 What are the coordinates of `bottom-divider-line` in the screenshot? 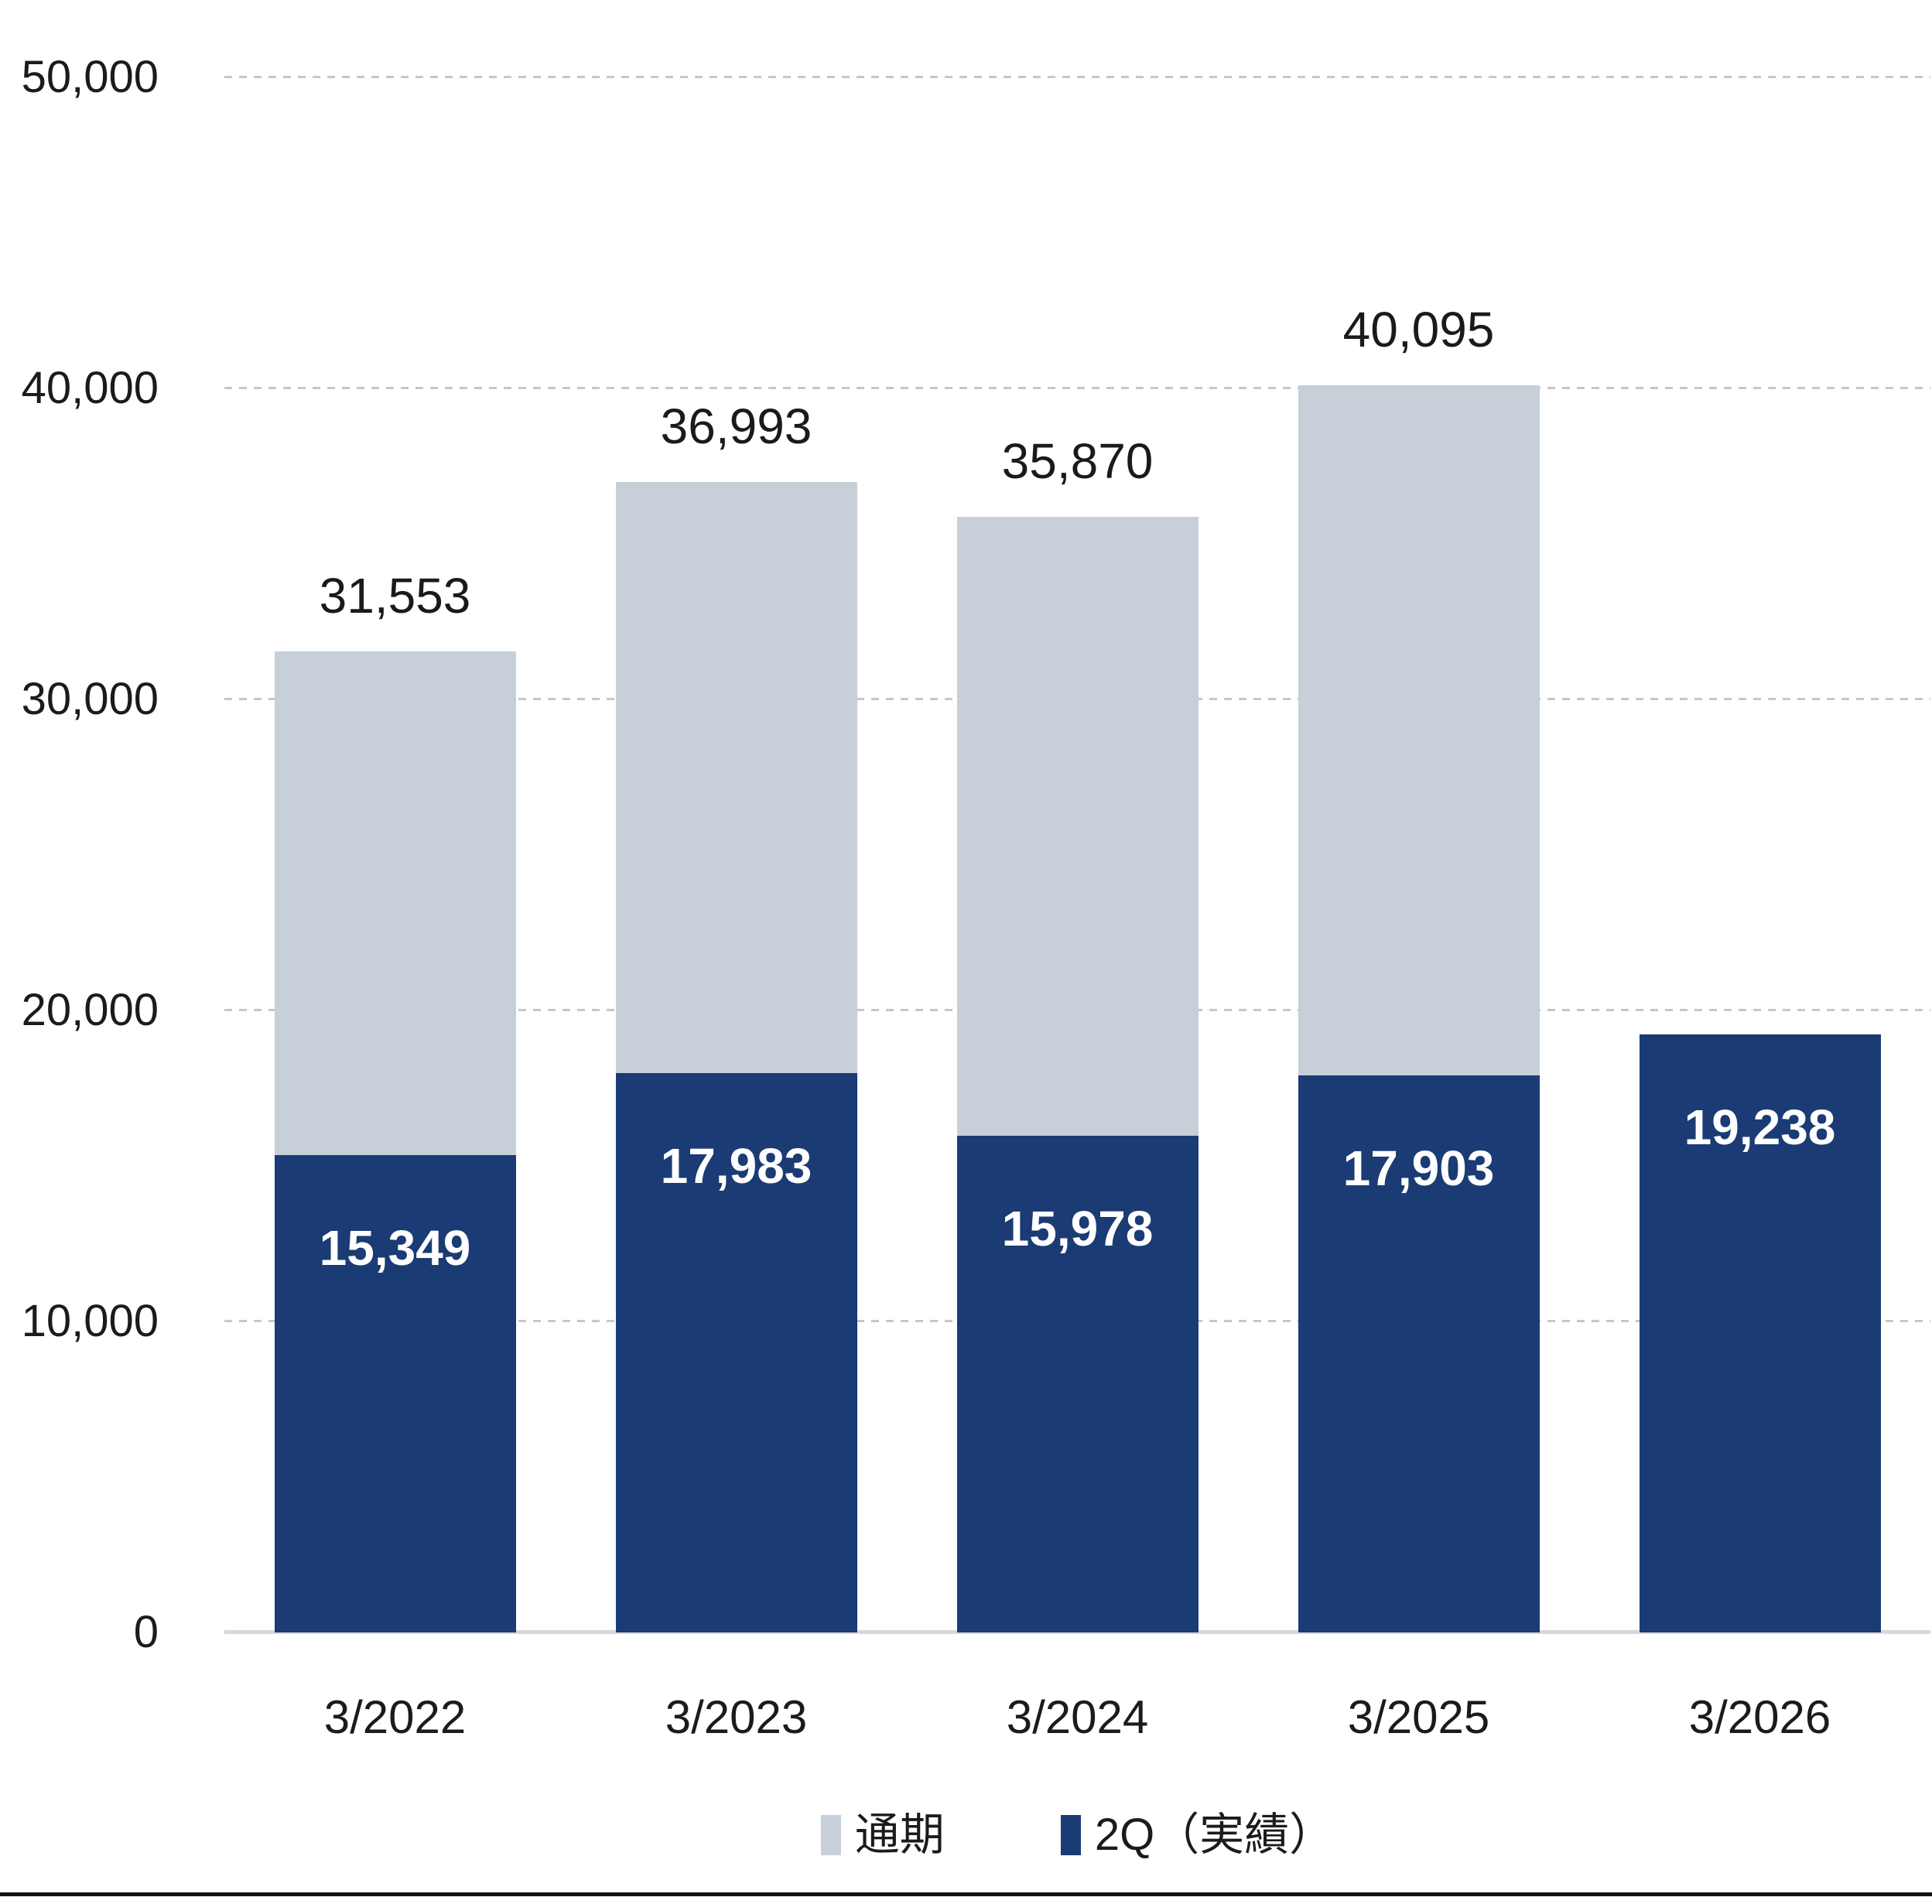 It's located at (966, 1894).